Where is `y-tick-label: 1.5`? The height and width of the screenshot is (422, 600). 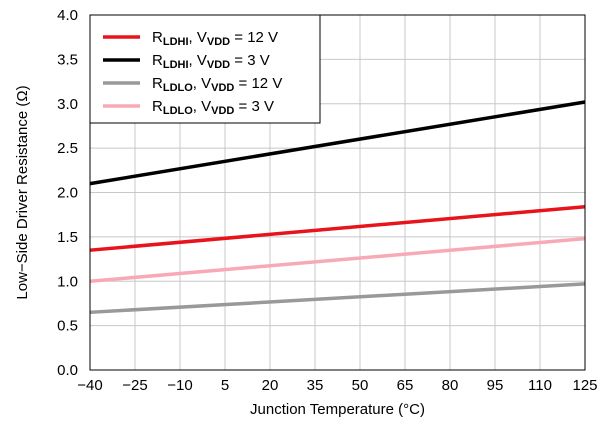
y-tick-label: 1.5 is located at coordinates (67, 237).